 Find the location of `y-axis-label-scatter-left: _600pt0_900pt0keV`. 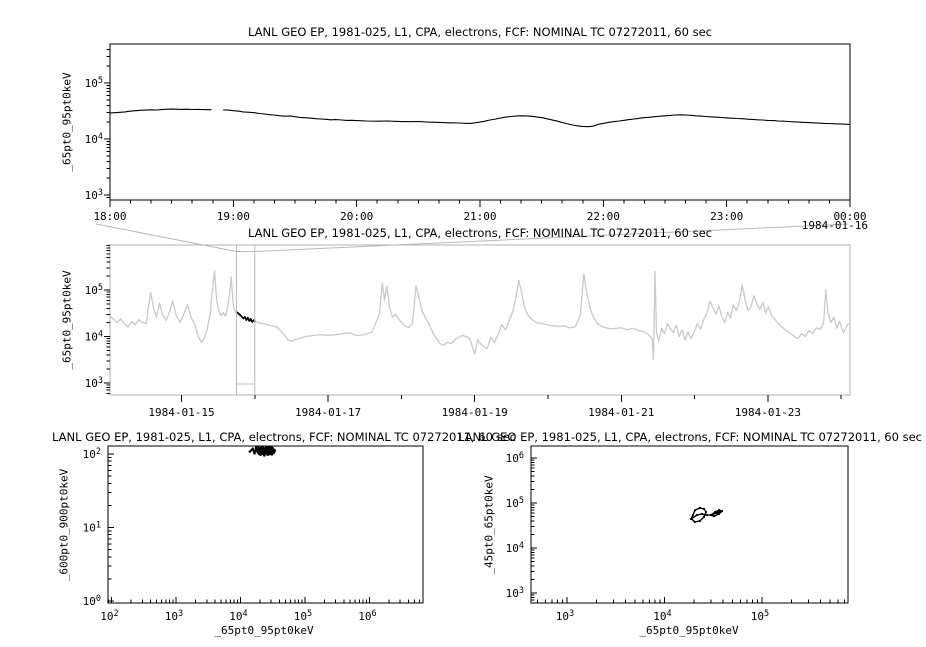

y-axis-label-scatter-left: _600pt0_900pt0keV is located at coordinates (64, 525).